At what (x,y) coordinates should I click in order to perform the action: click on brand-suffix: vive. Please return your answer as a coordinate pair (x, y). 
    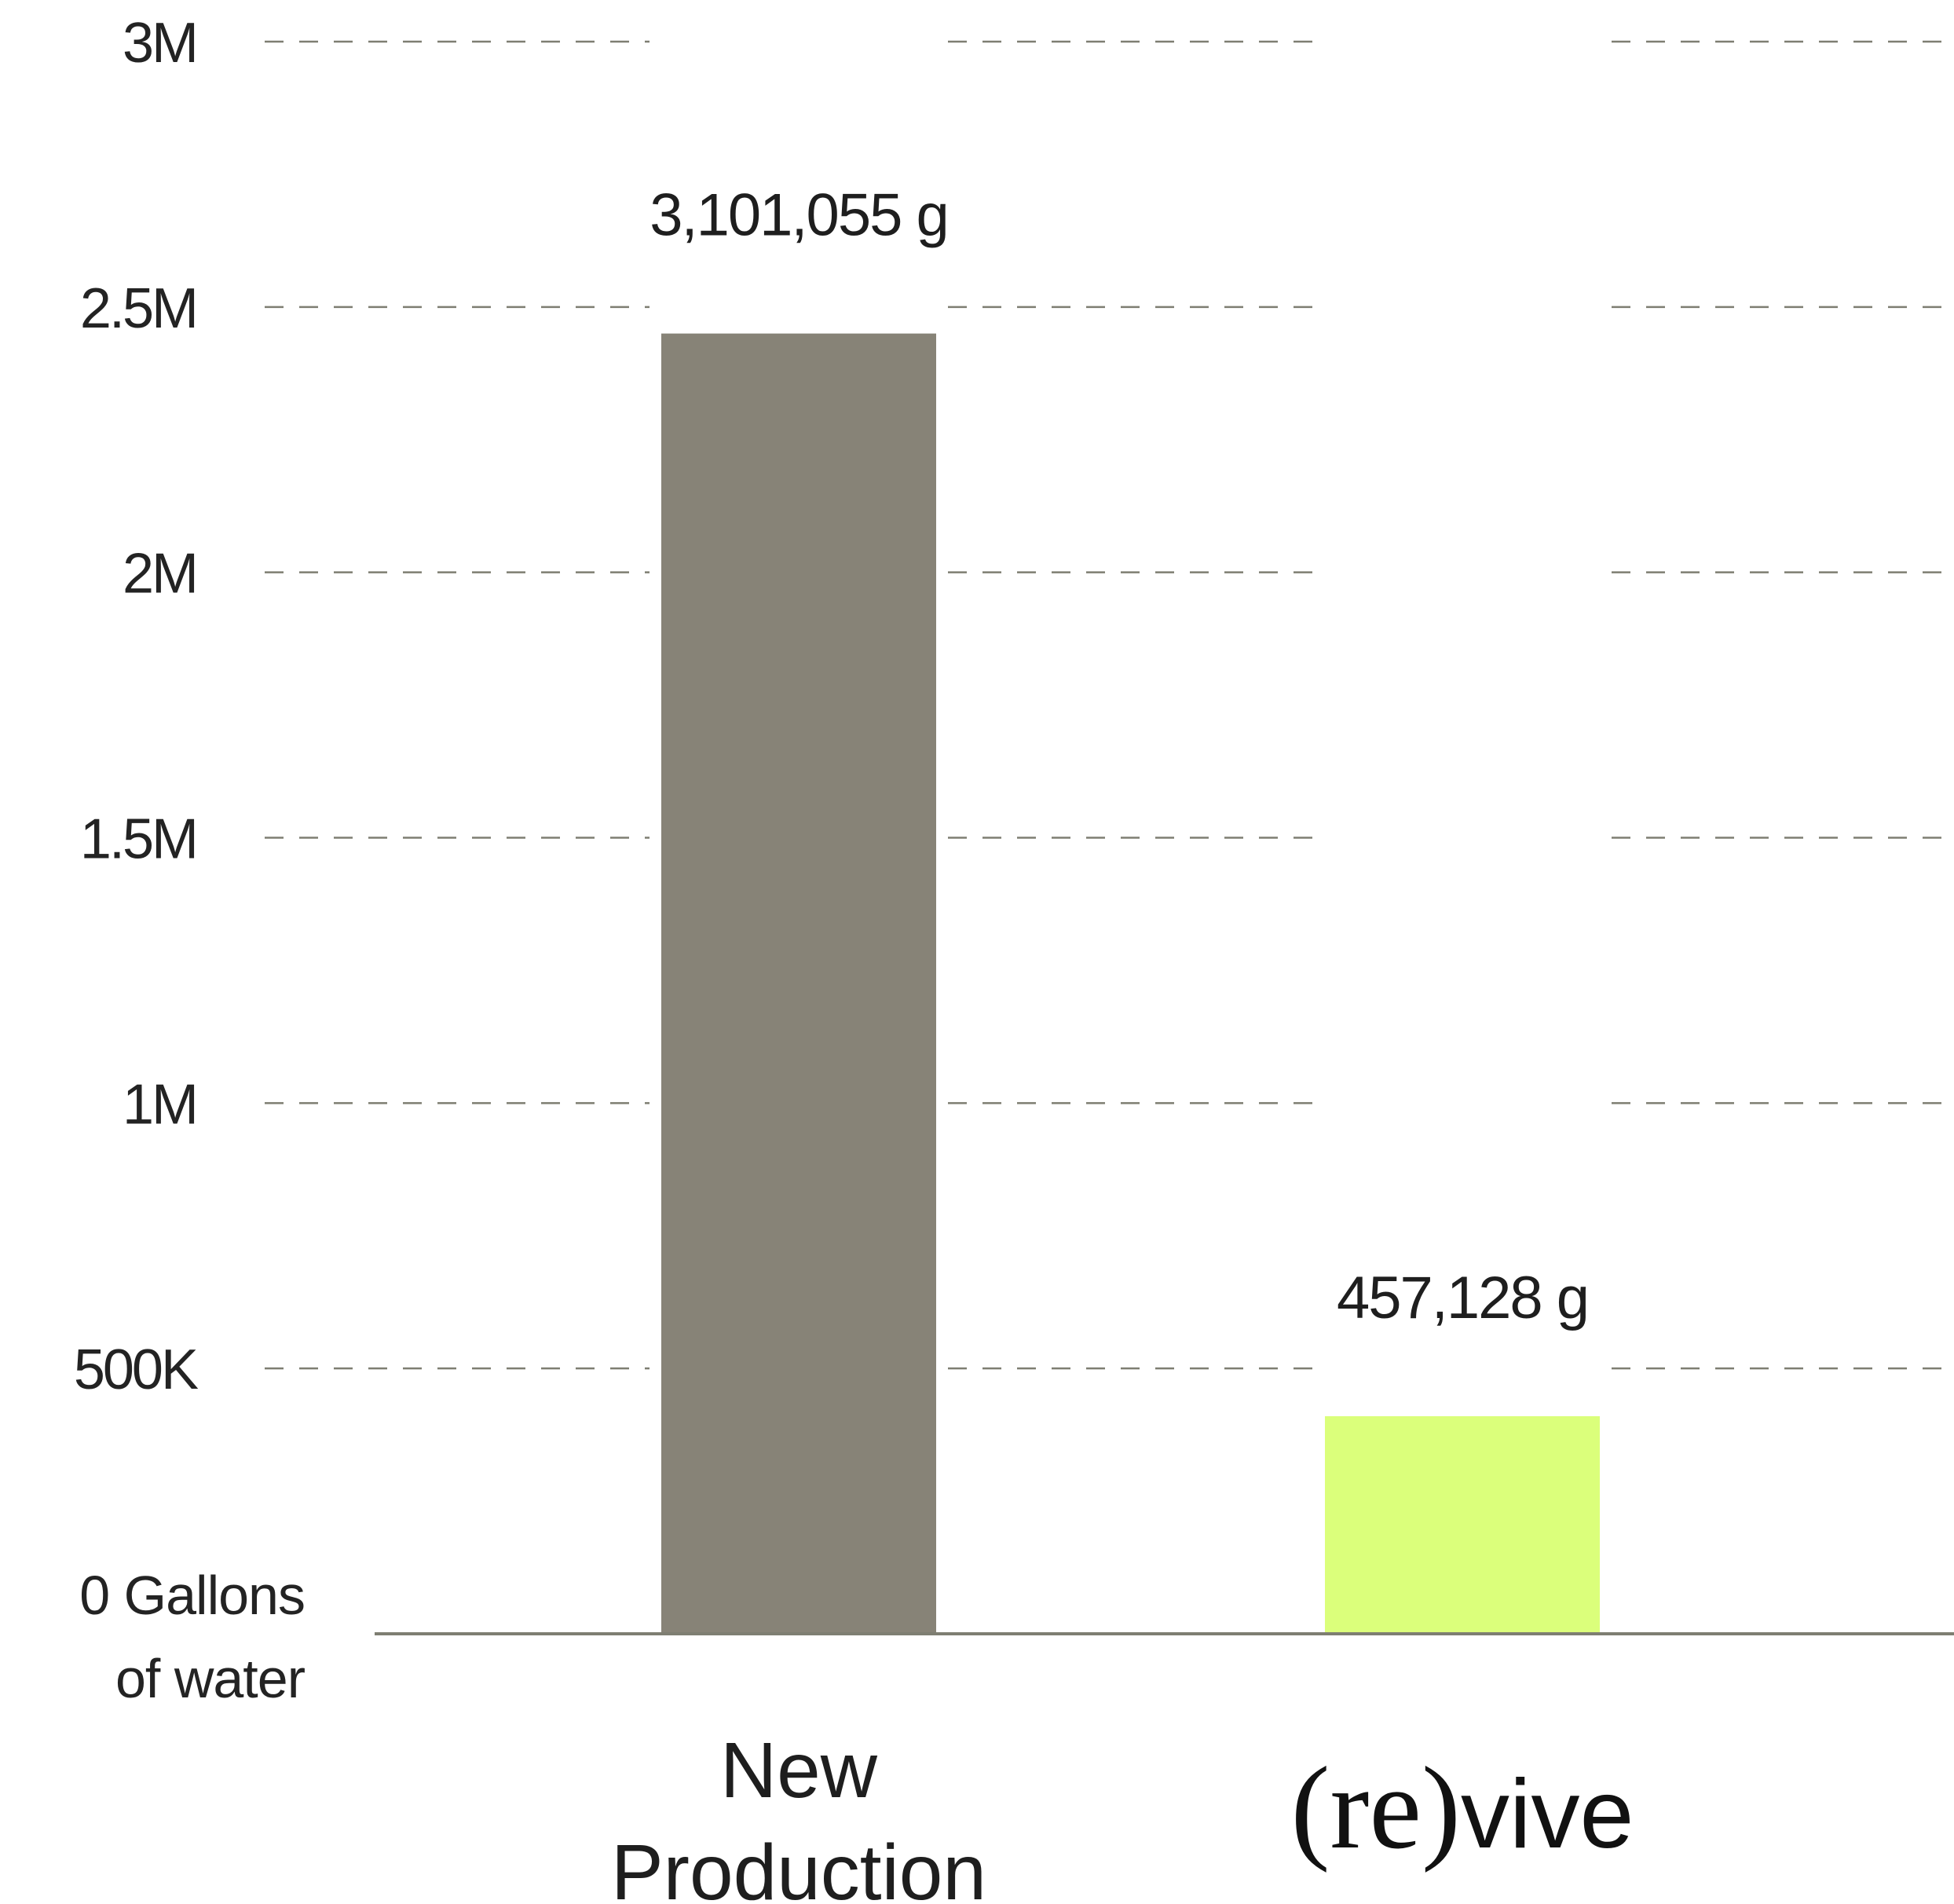
    Looking at the image, I should click on (1547, 1814).